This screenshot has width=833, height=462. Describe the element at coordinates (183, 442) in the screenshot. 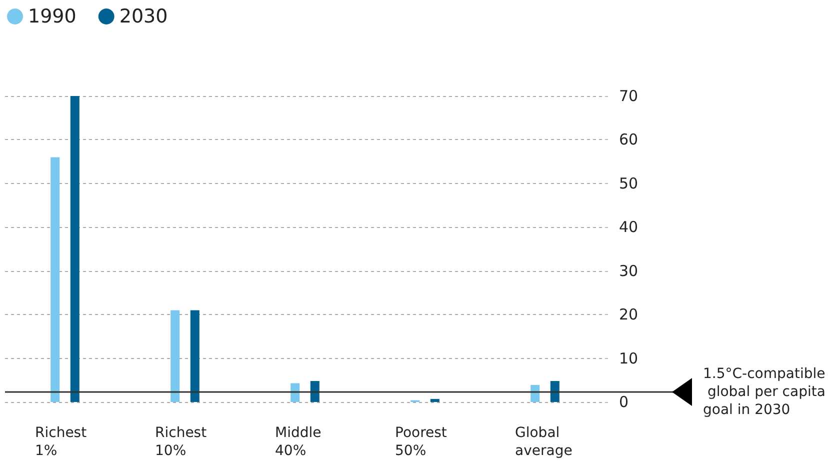

I see `x-tick-label: Richest 10%` at that location.